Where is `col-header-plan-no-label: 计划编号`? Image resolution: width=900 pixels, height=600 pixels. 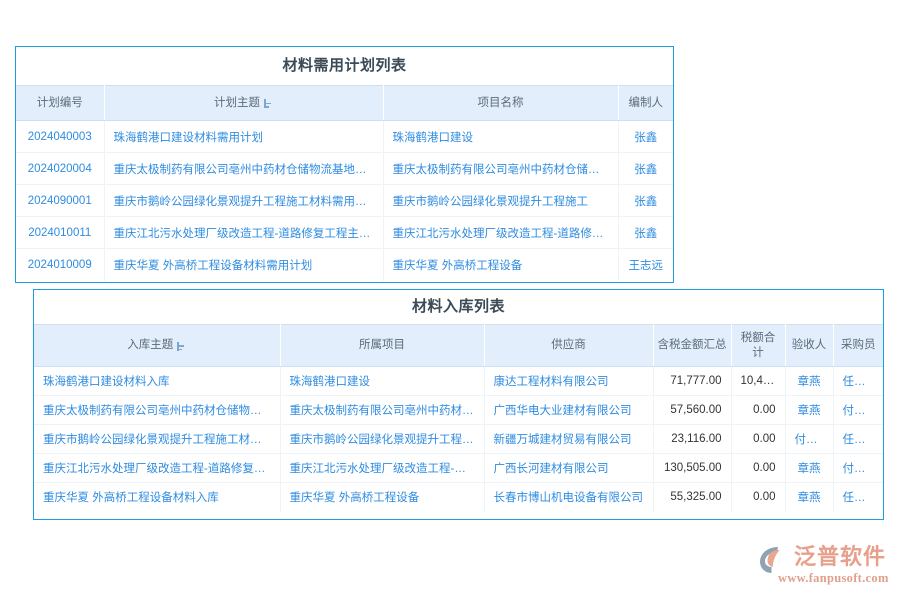
col-header-plan-no-label: 计划编号 is located at coordinates (59, 102).